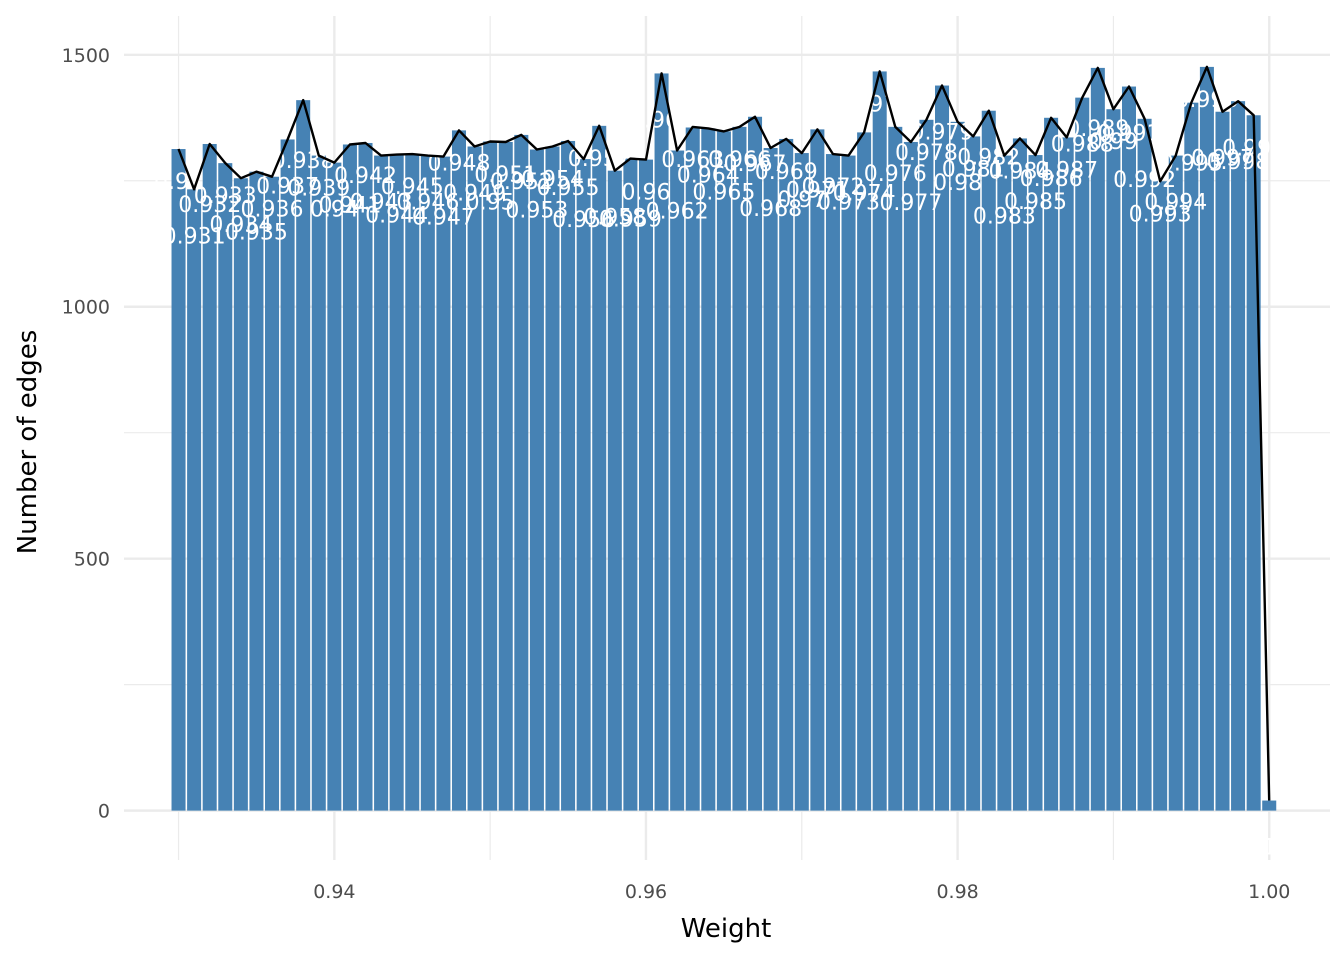 This screenshot has width=1344, height=960. I want to click on bar-value-label: 0.936, so click(272, 210).